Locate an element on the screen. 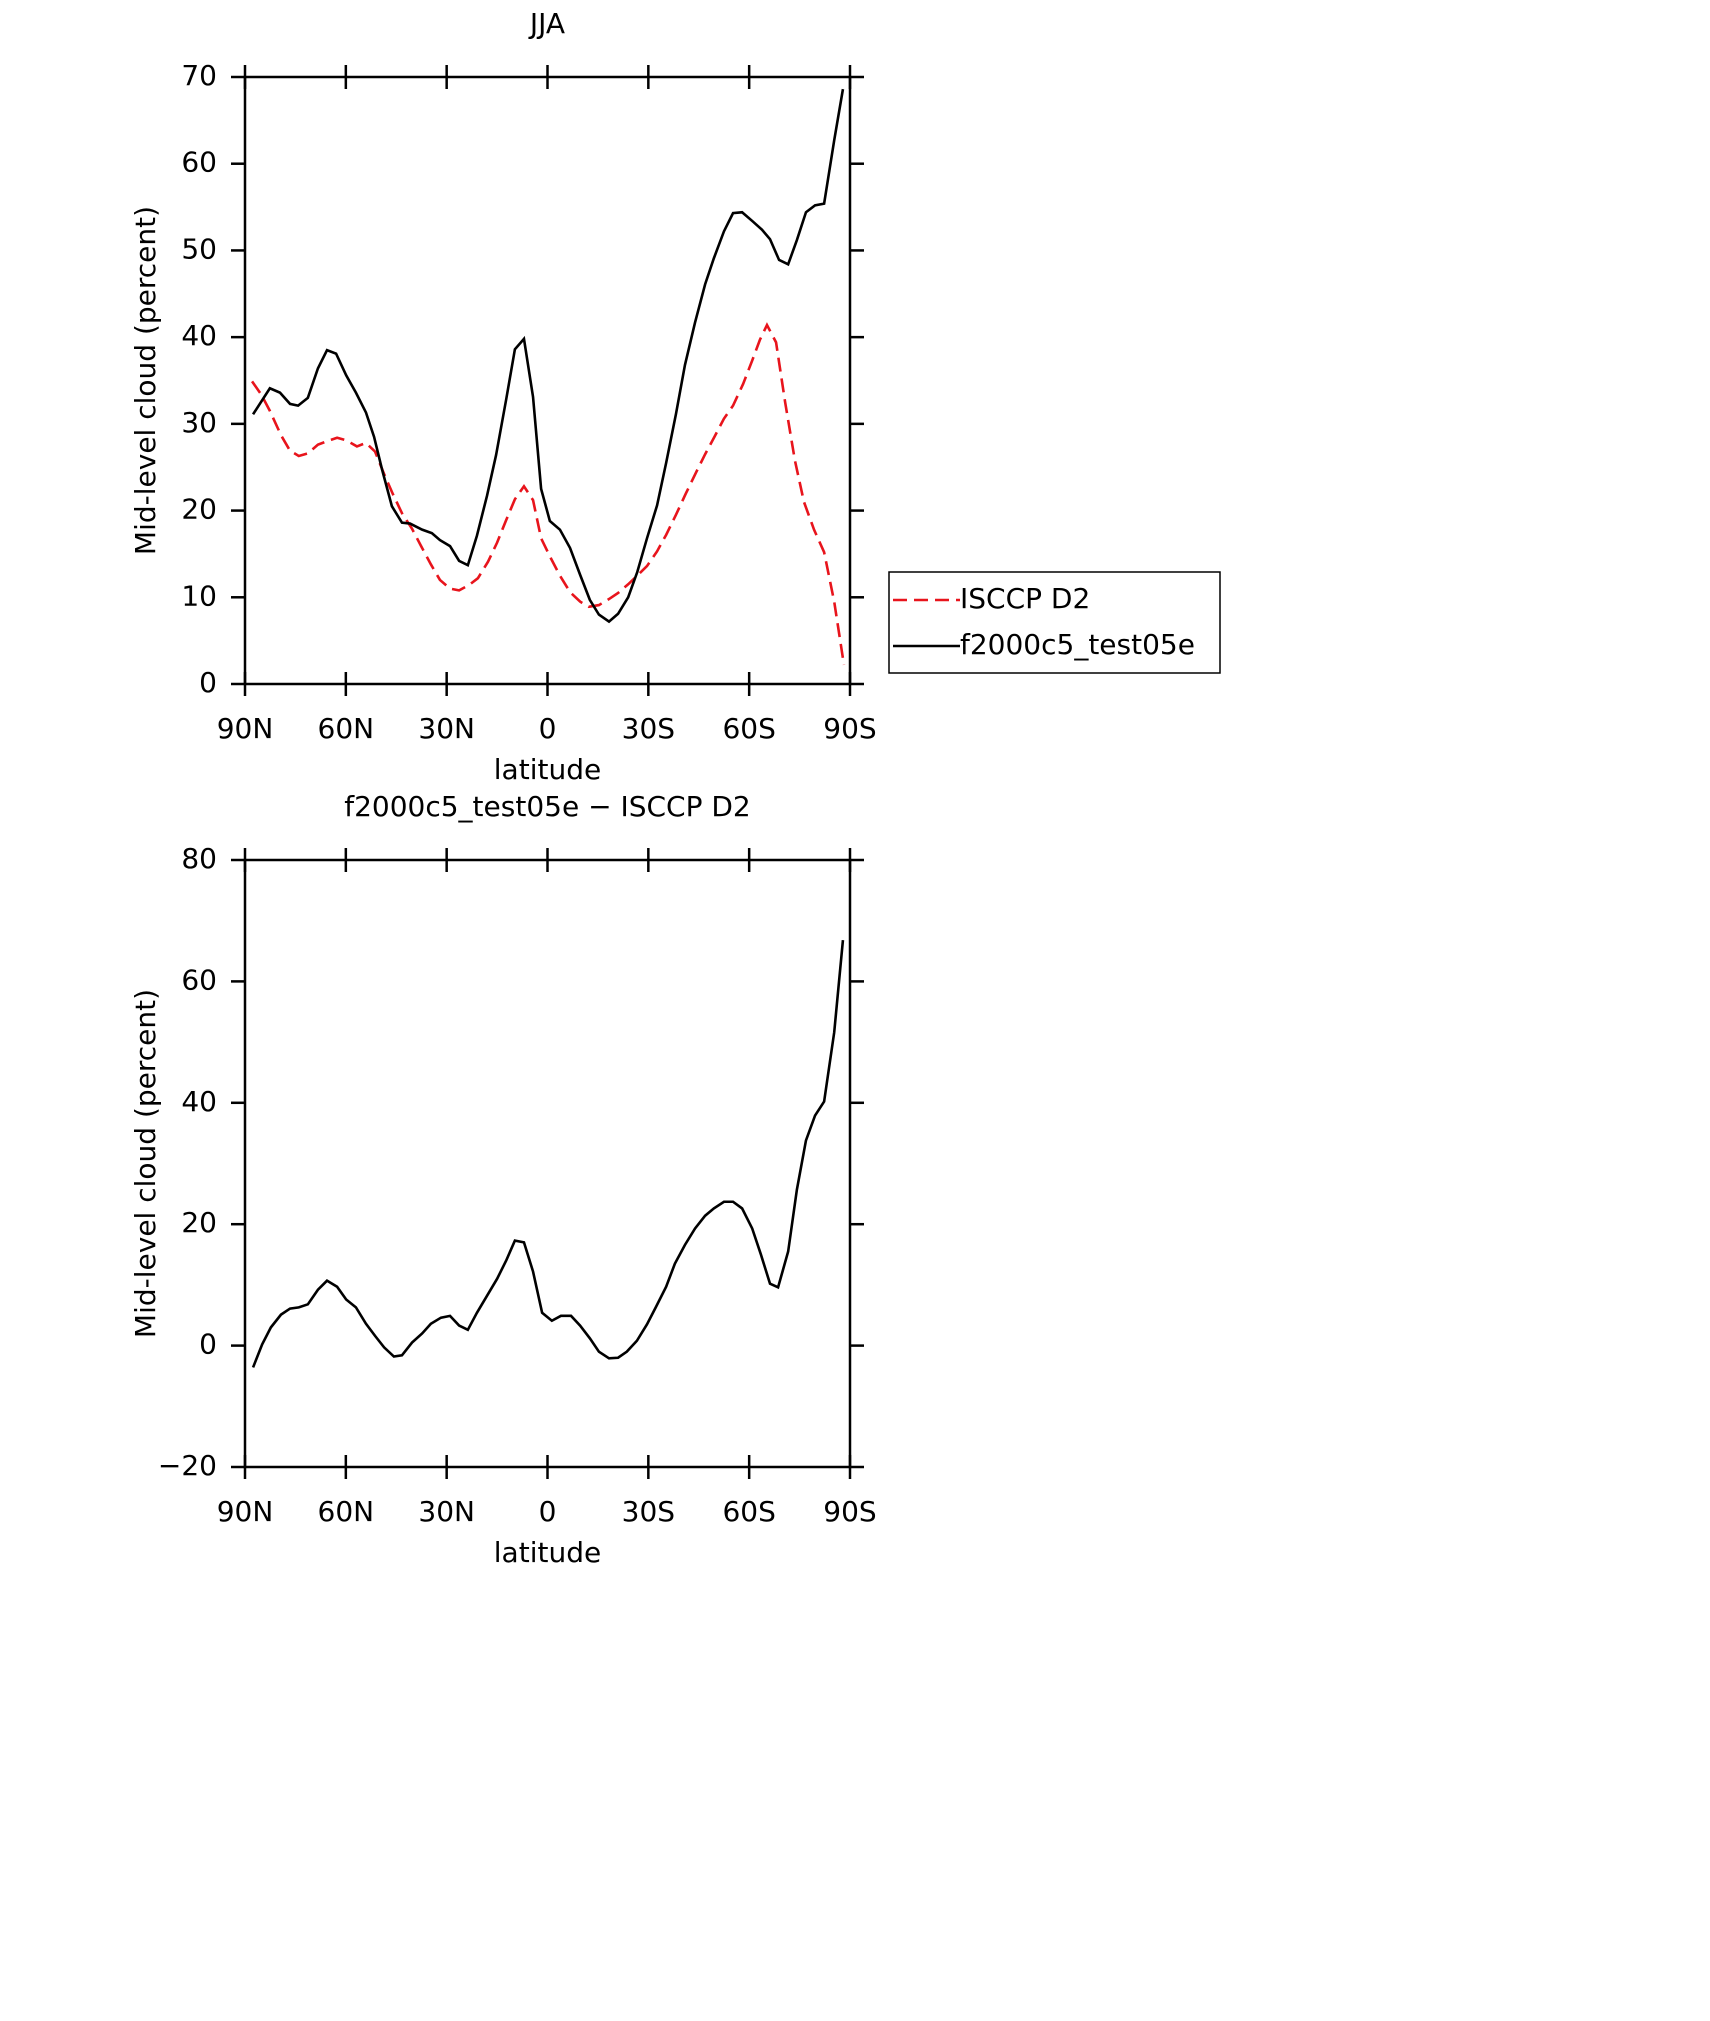 The image size is (1710, 2021). y-tick-label: 30 is located at coordinates (199, 422).